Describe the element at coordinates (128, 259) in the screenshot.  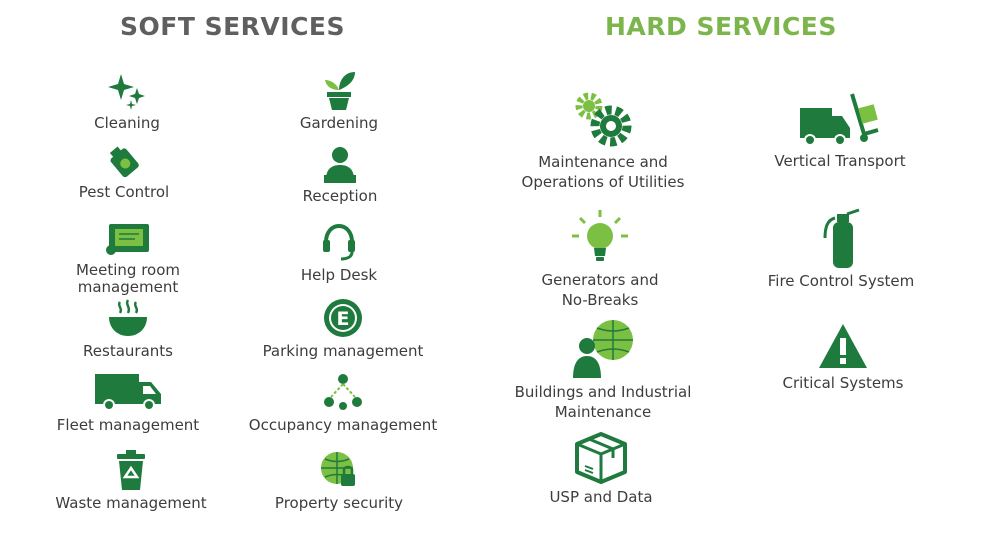
I see `service-meeting-room: Meeting room management` at that location.